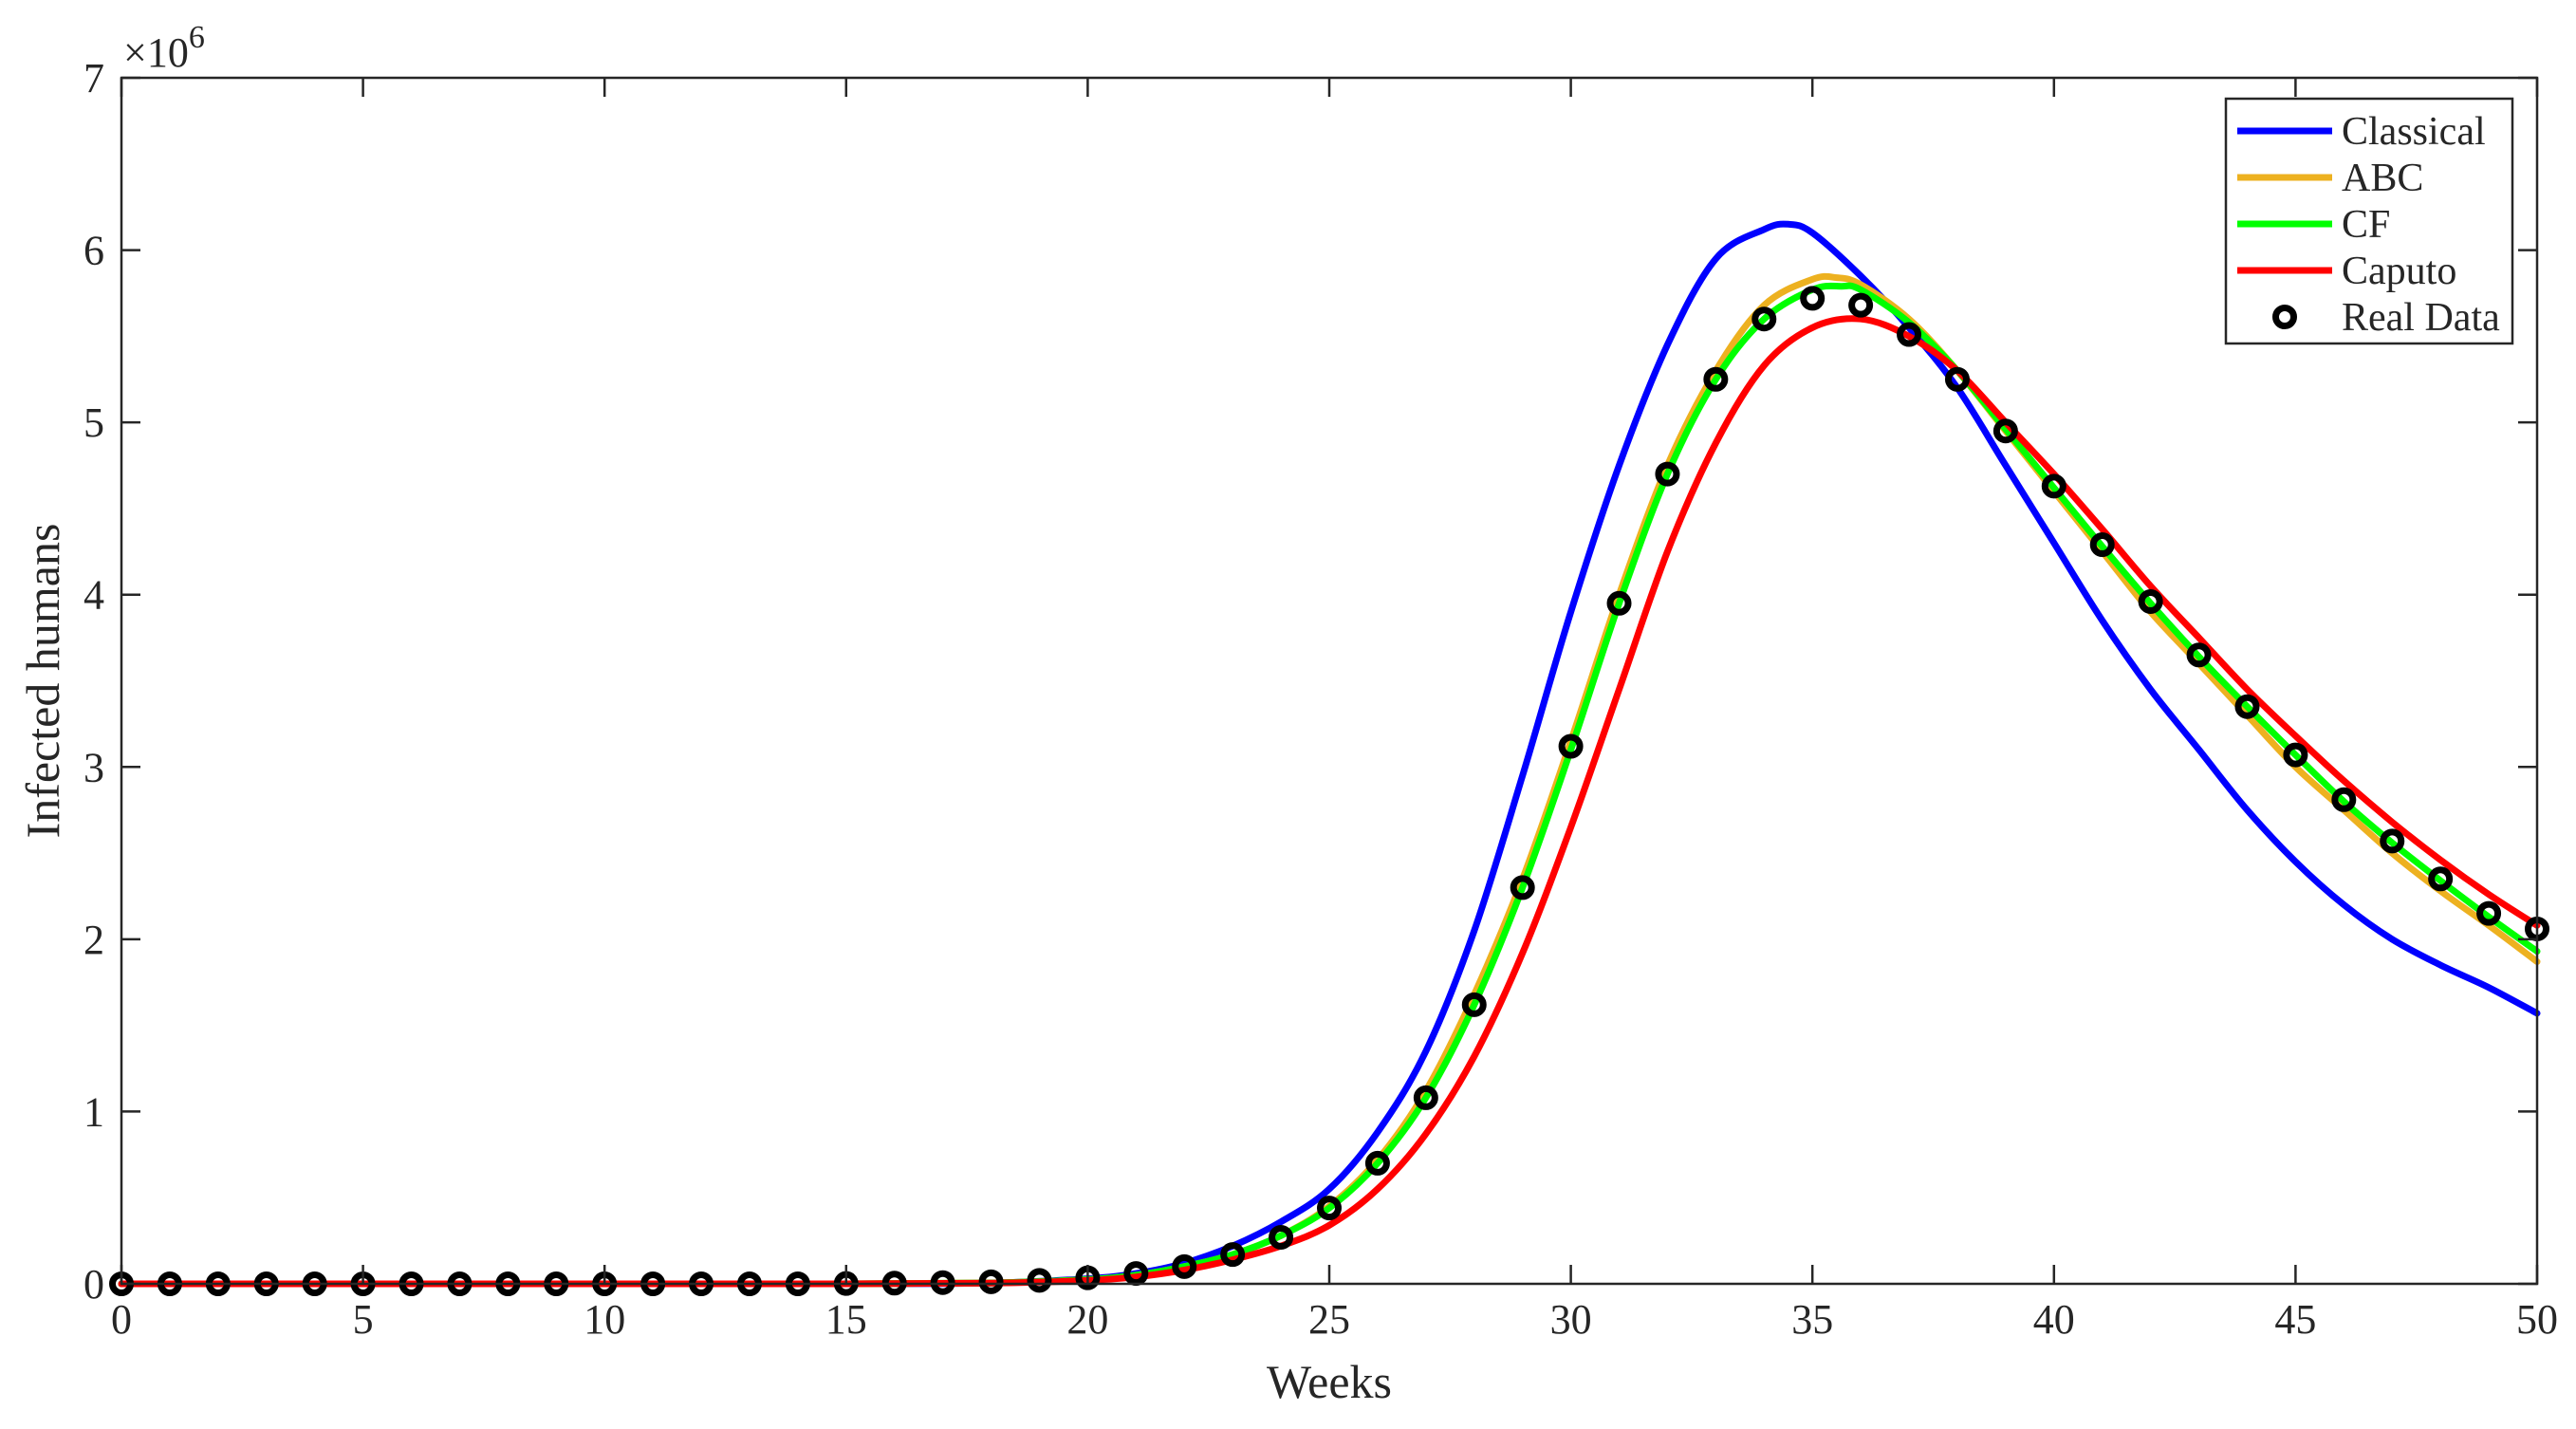  I want to click on x-tick-label: 30, so click(1571, 1320).